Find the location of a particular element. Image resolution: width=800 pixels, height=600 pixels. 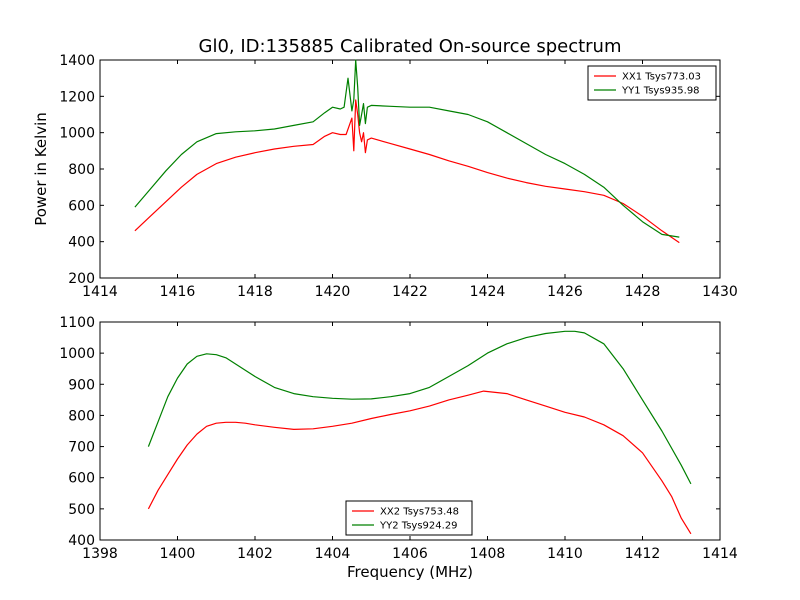

y-tick-label: 700 is located at coordinates (81, 448).